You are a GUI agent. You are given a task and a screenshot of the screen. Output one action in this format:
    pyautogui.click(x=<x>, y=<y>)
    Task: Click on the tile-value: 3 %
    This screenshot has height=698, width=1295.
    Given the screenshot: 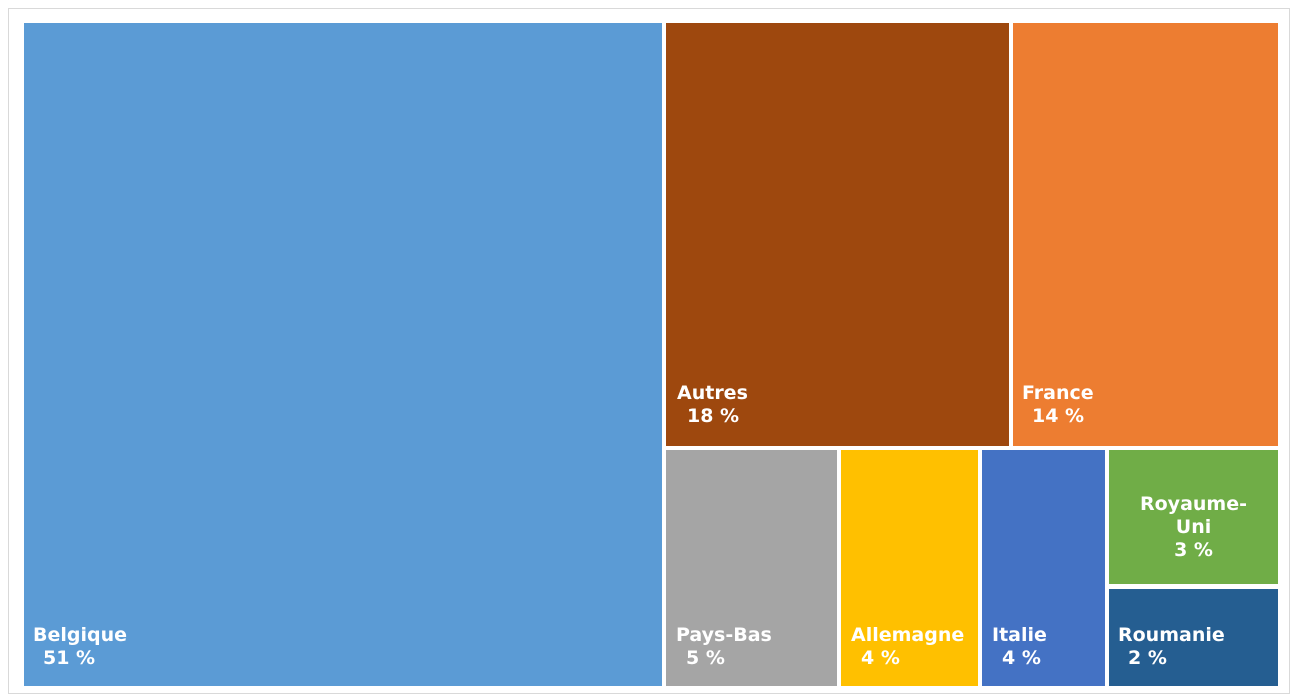 What is the action you would take?
    pyautogui.click(x=1193, y=550)
    